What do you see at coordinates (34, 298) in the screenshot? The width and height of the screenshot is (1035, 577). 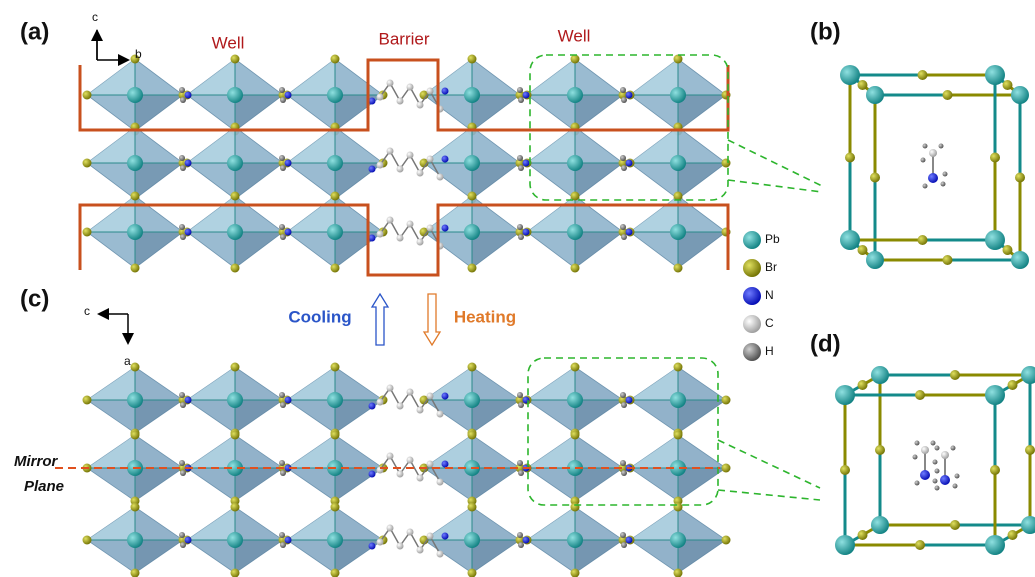 I see `panel-label: (c)` at bounding box center [34, 298].